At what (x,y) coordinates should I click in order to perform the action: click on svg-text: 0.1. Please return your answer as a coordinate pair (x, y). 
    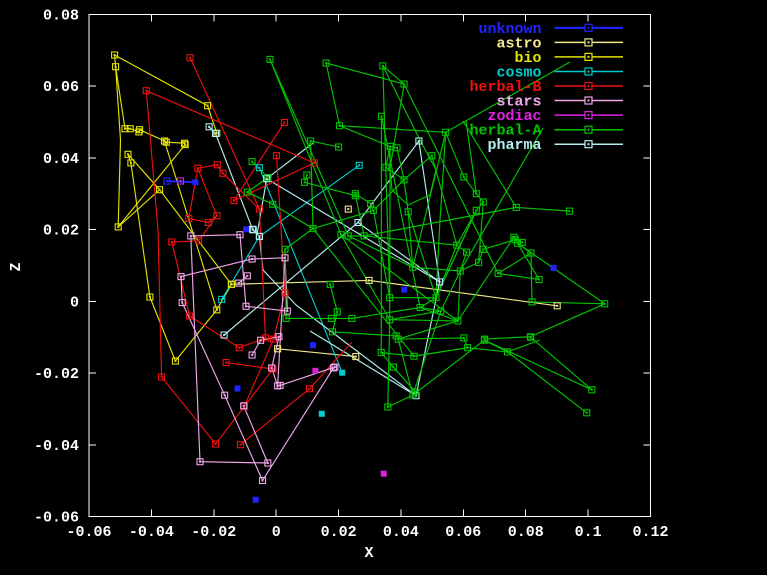
    Looking at the image, I should click on (588, 532).